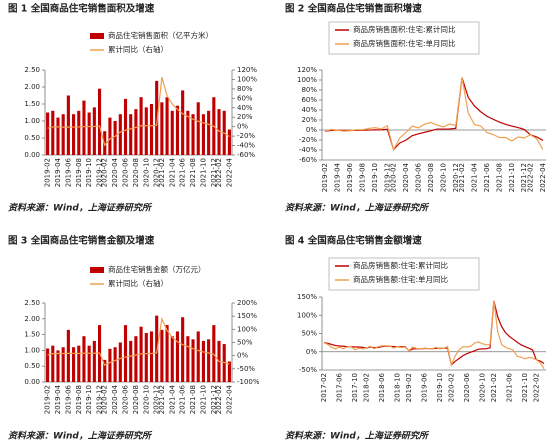  I want to click on y2-tick-label: 80%, so click(245, 89).